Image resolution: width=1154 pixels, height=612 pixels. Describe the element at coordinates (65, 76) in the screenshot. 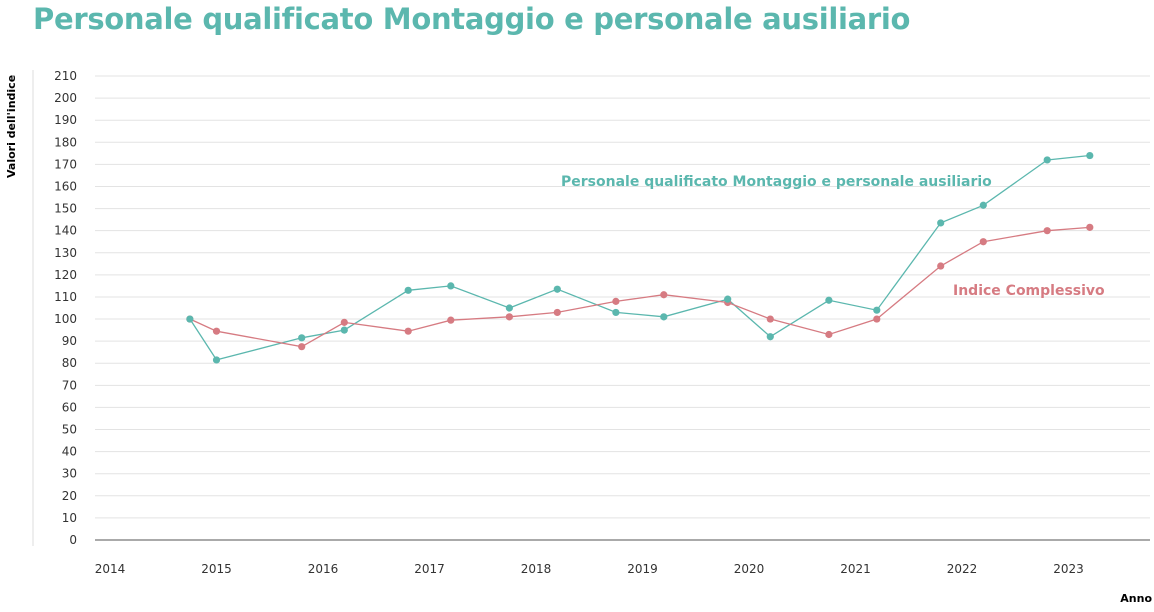

I see `y-tick-label-210: 210` at that location.